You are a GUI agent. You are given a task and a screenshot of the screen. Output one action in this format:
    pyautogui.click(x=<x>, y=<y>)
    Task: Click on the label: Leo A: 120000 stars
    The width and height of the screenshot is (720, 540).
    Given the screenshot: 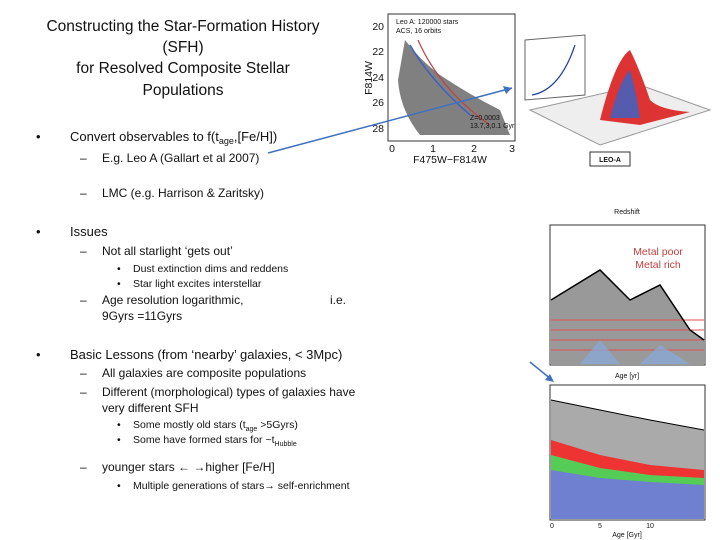 What is the action you would take?
    pyautogui.click(x=427, y=22)
    